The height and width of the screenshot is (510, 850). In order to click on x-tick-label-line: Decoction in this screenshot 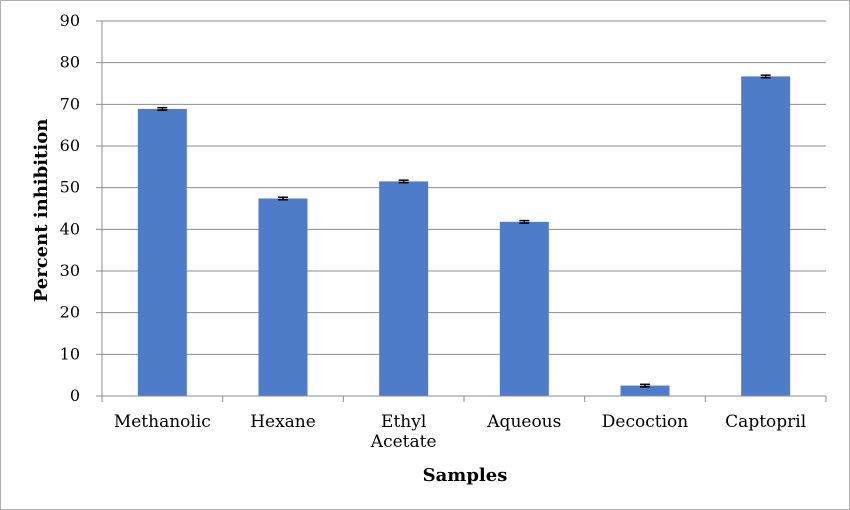, I will do `click(645, 422)`.